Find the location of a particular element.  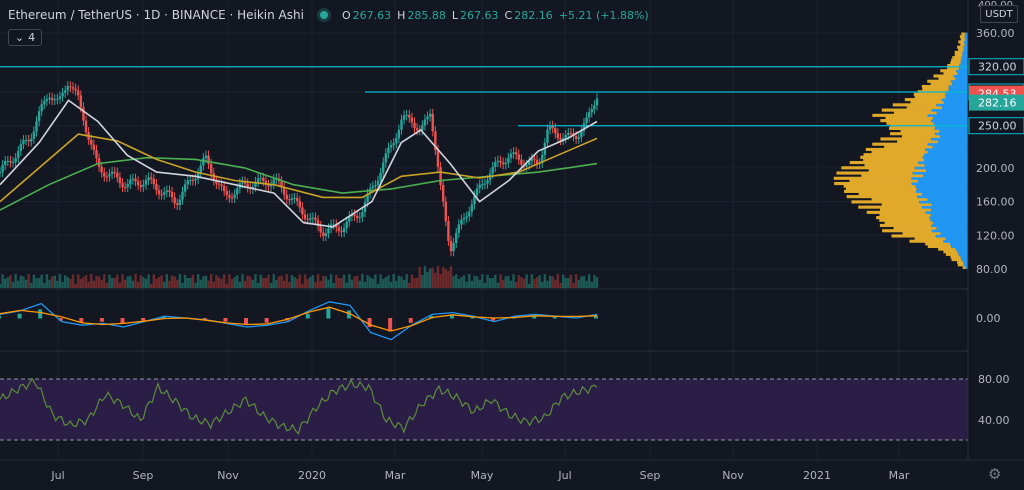

level-badge-label: 250.00 is located at coordinates (997, 126).